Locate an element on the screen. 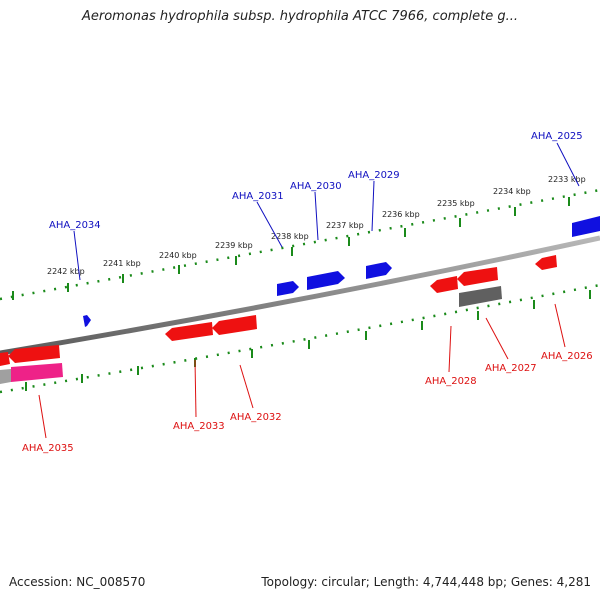 This screenshot has height=600, width=600. gene-label-aha-2026: AHA_2026 is located at coordinates (567, 356).